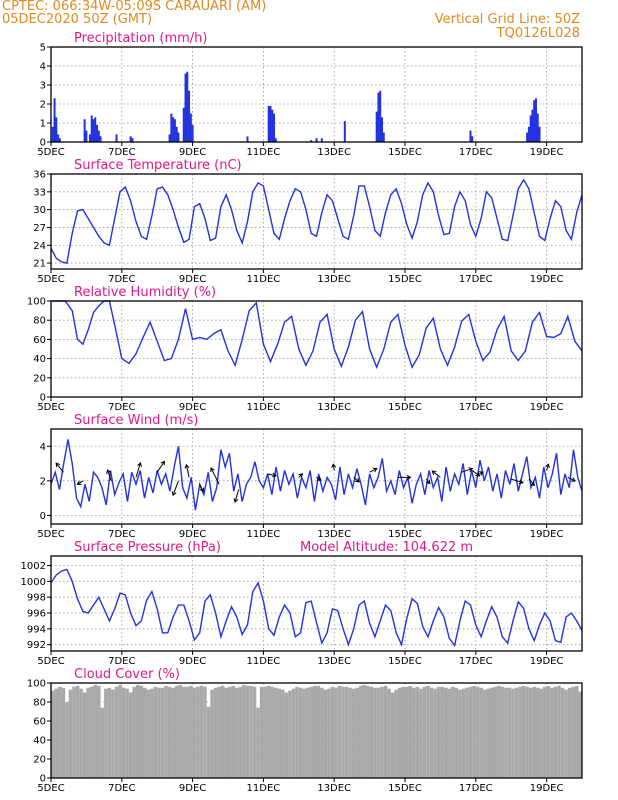  What do you see at coordinates (43, 481) in the screenshot?
I see `y-tick-label: 2` at bounding box center [43, 481].